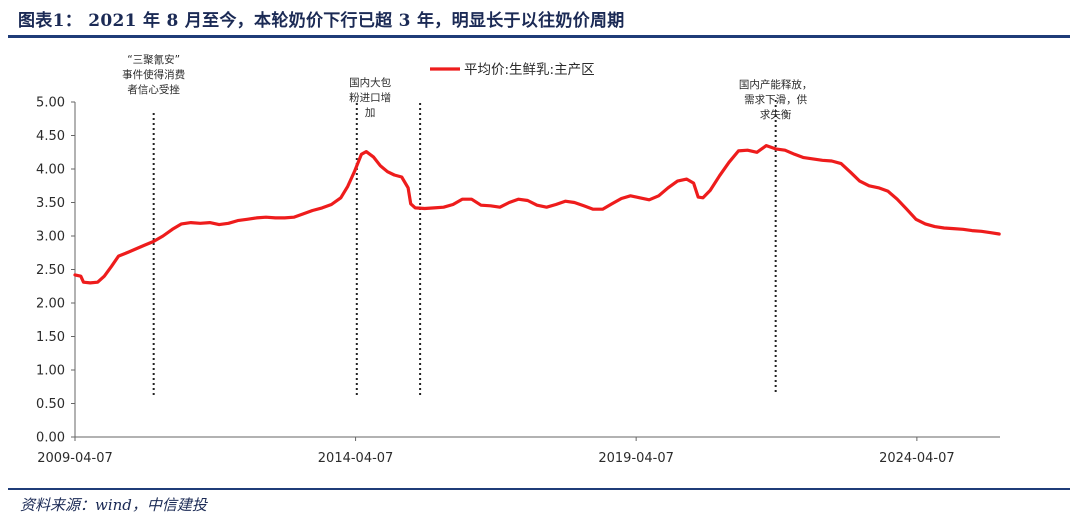  What do you see at coordinates (370, 113) in the screenshot?
I see `event-annotation-text: 加` at bounding box center [370, 113].